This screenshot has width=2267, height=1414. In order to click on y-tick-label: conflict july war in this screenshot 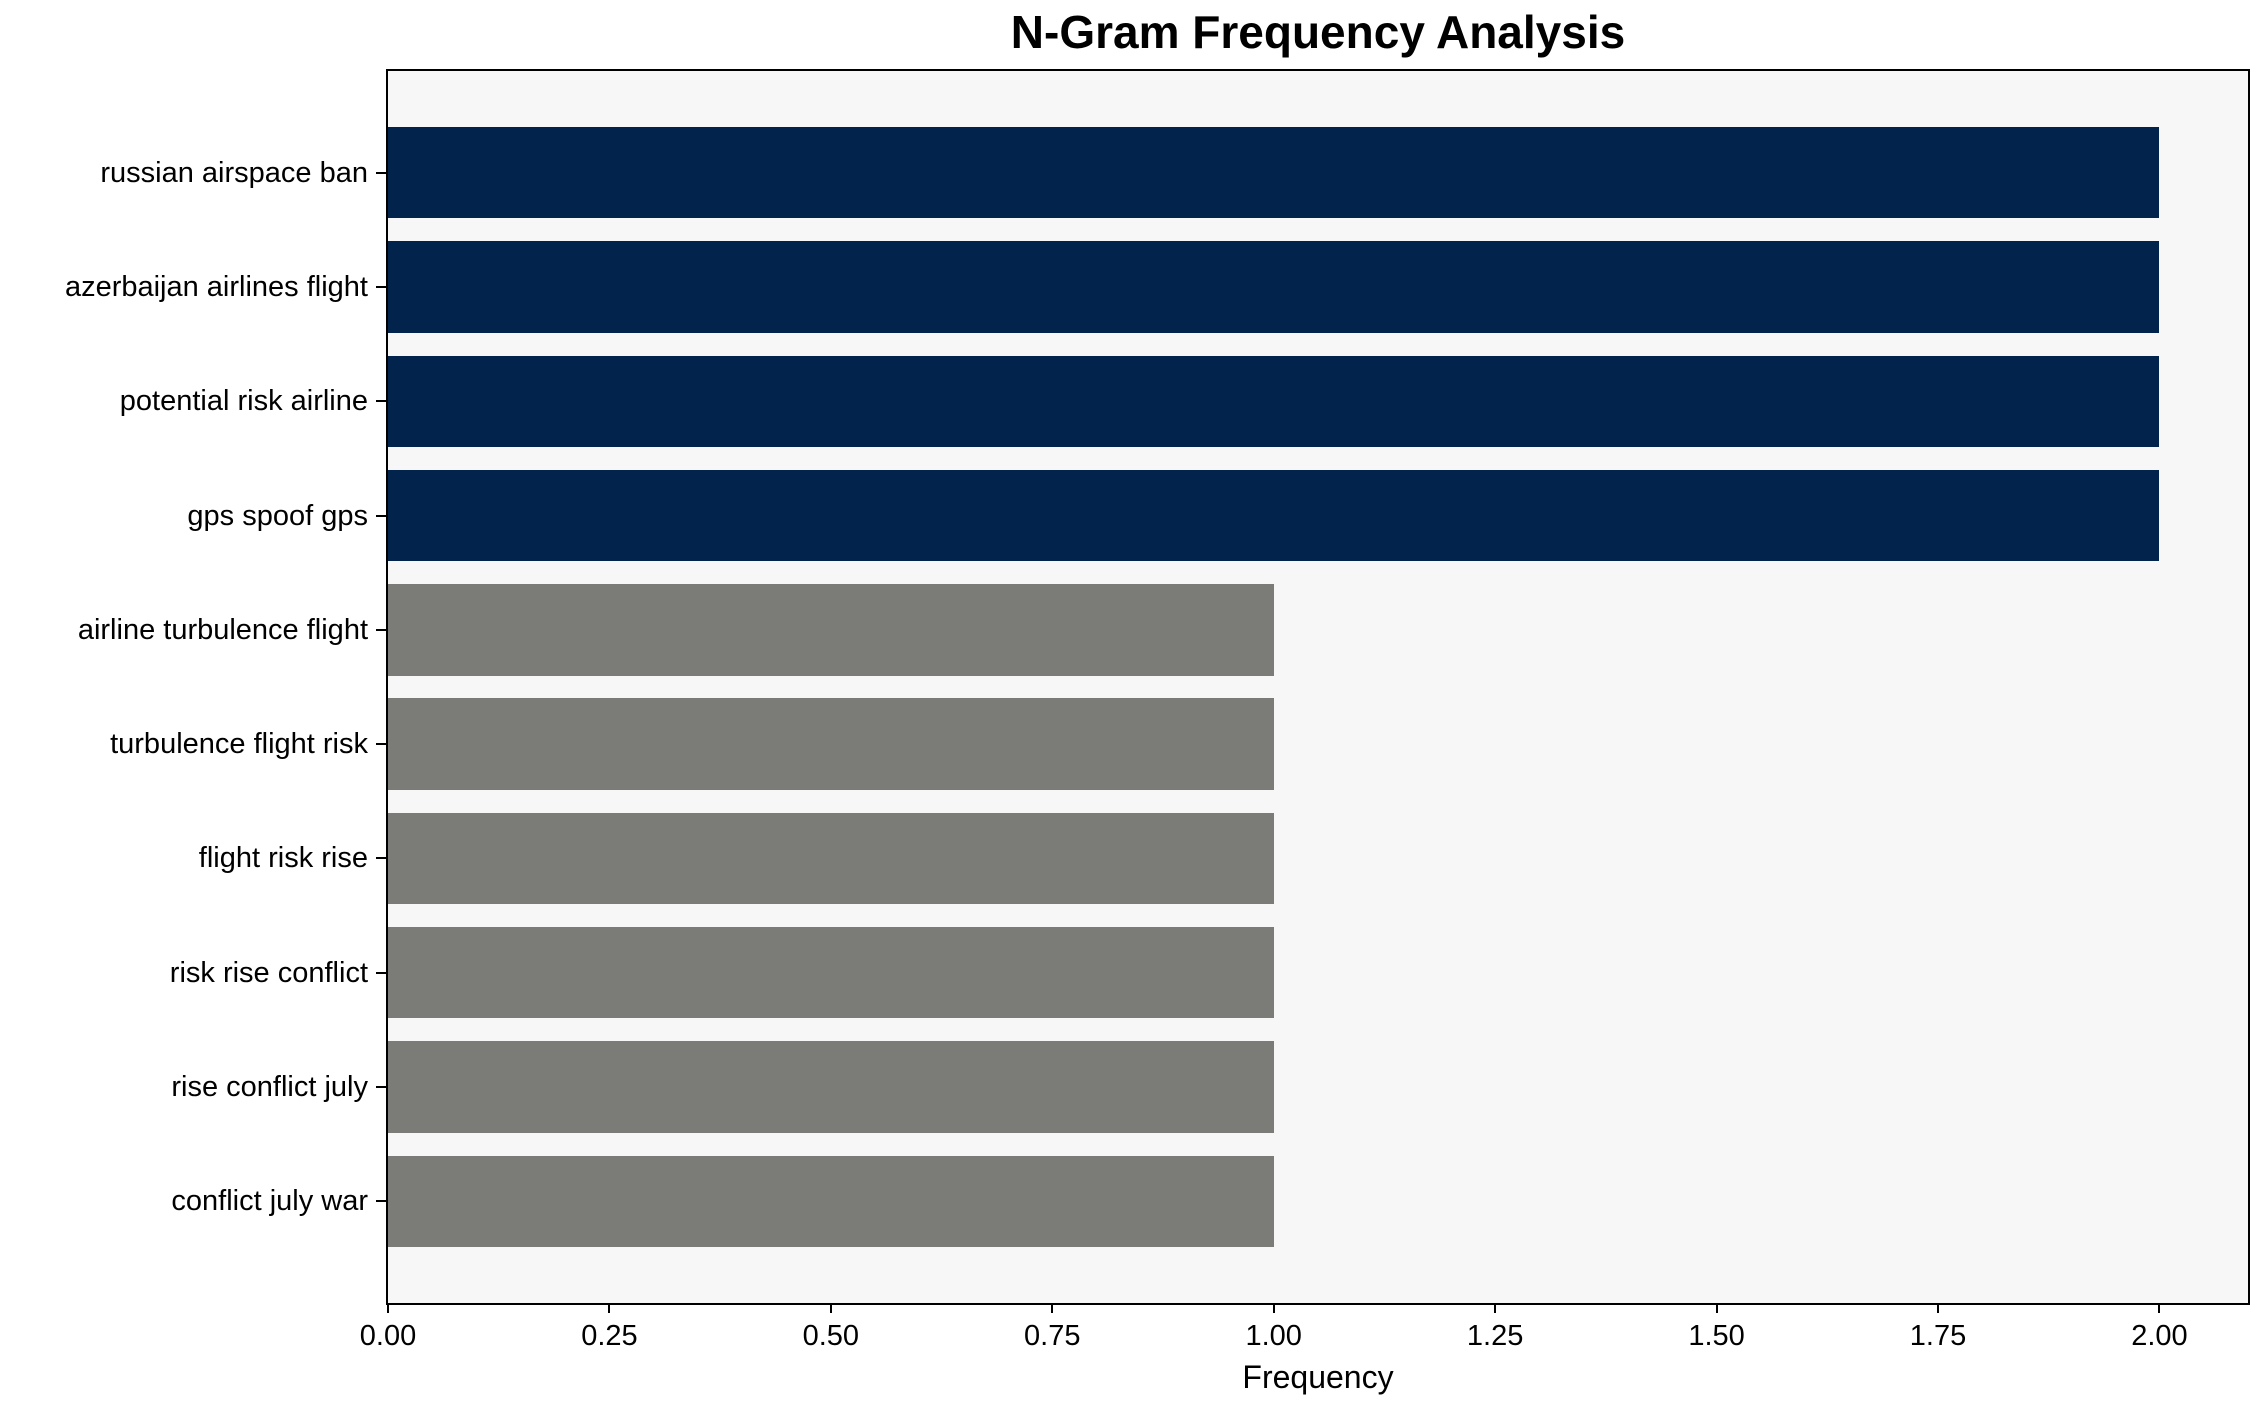, I will do `click(269, 1201)`.